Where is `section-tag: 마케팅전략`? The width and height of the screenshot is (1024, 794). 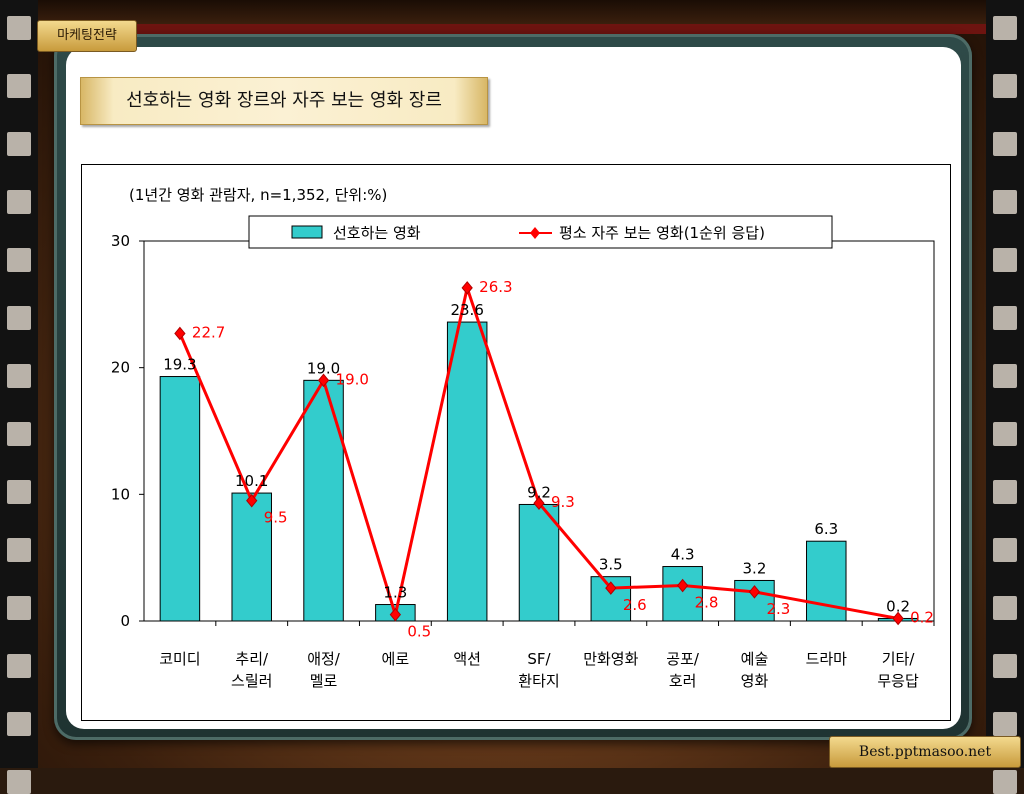
section-tag: 마케팅전략 is located at coordinates (87, 36).